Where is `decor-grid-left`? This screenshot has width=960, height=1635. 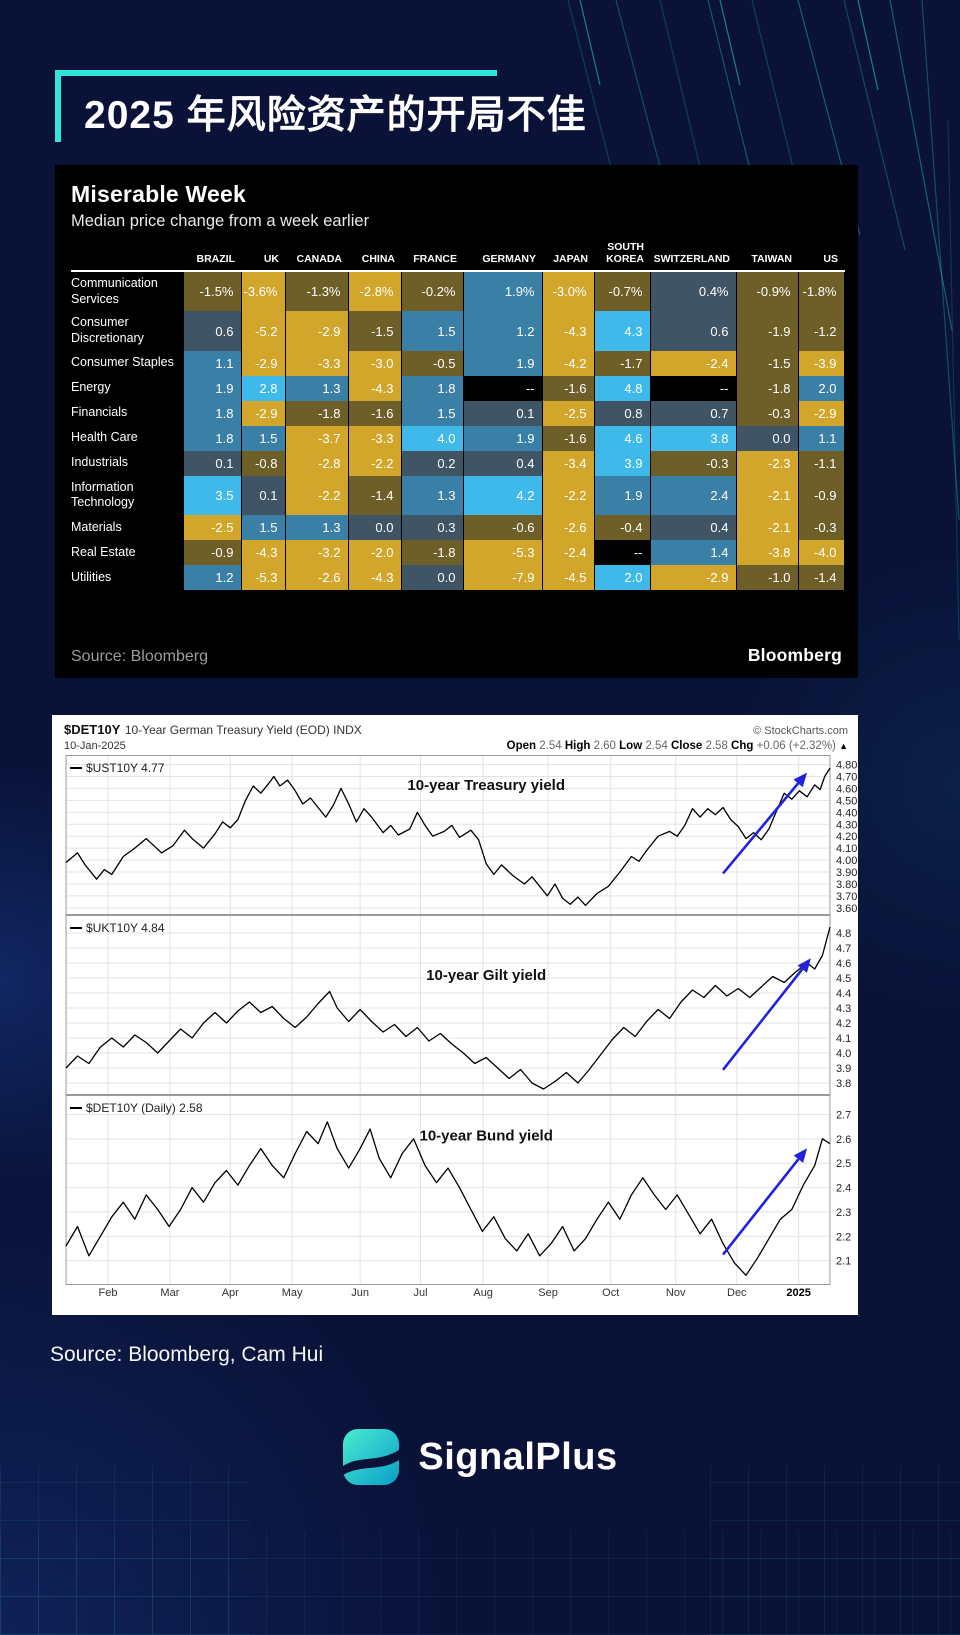
decor-grid-left is located at coordinates (125, 1550).